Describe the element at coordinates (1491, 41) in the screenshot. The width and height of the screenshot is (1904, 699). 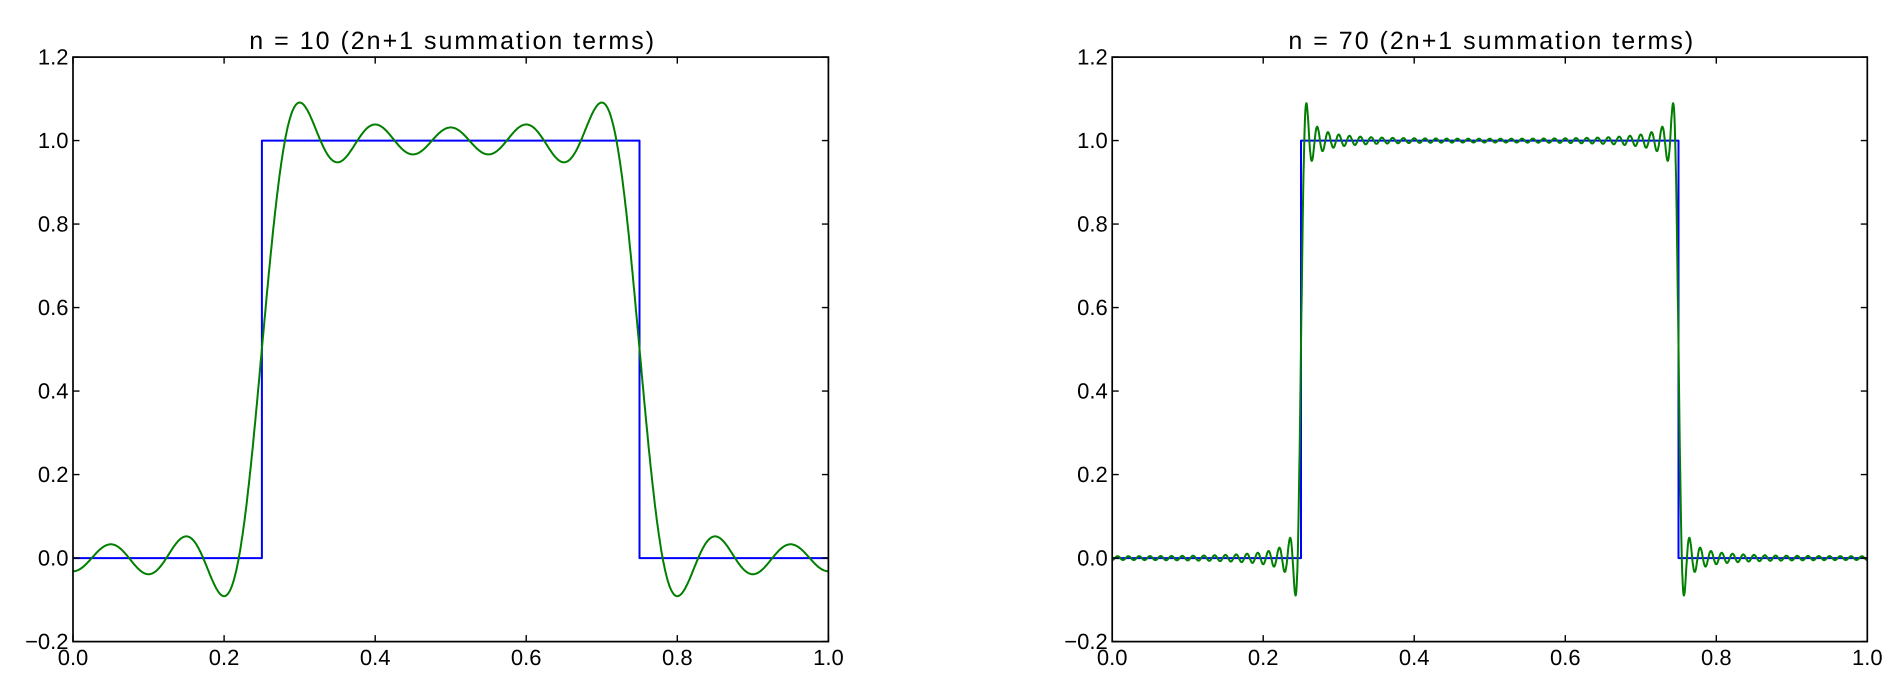
I see `svg-text: n = 70 (2n+1 summation terms)` at that location.